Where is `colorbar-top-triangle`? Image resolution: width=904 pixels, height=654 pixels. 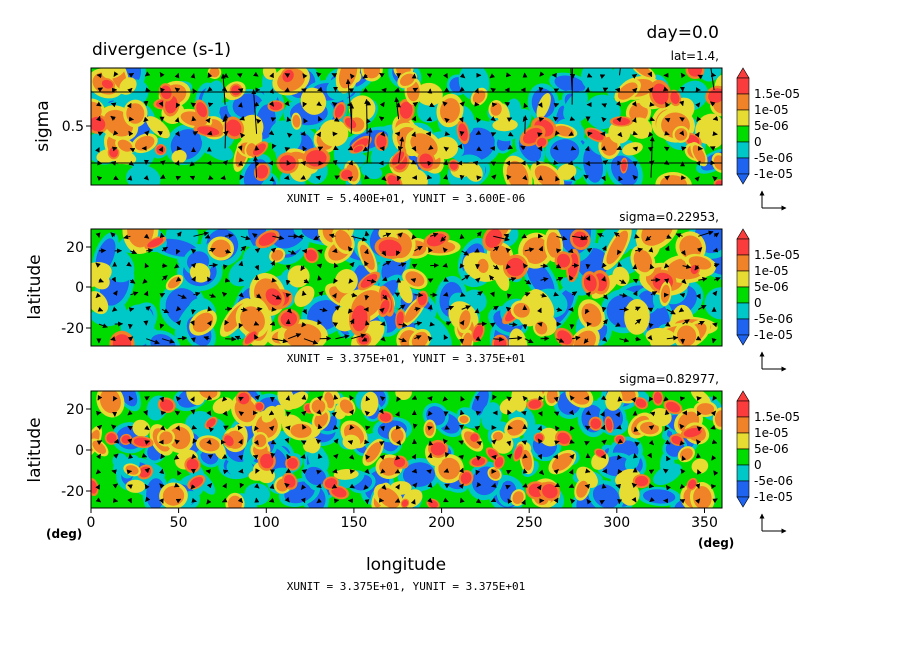
colorbar-top-triangle is located at coordinates (743, 73).